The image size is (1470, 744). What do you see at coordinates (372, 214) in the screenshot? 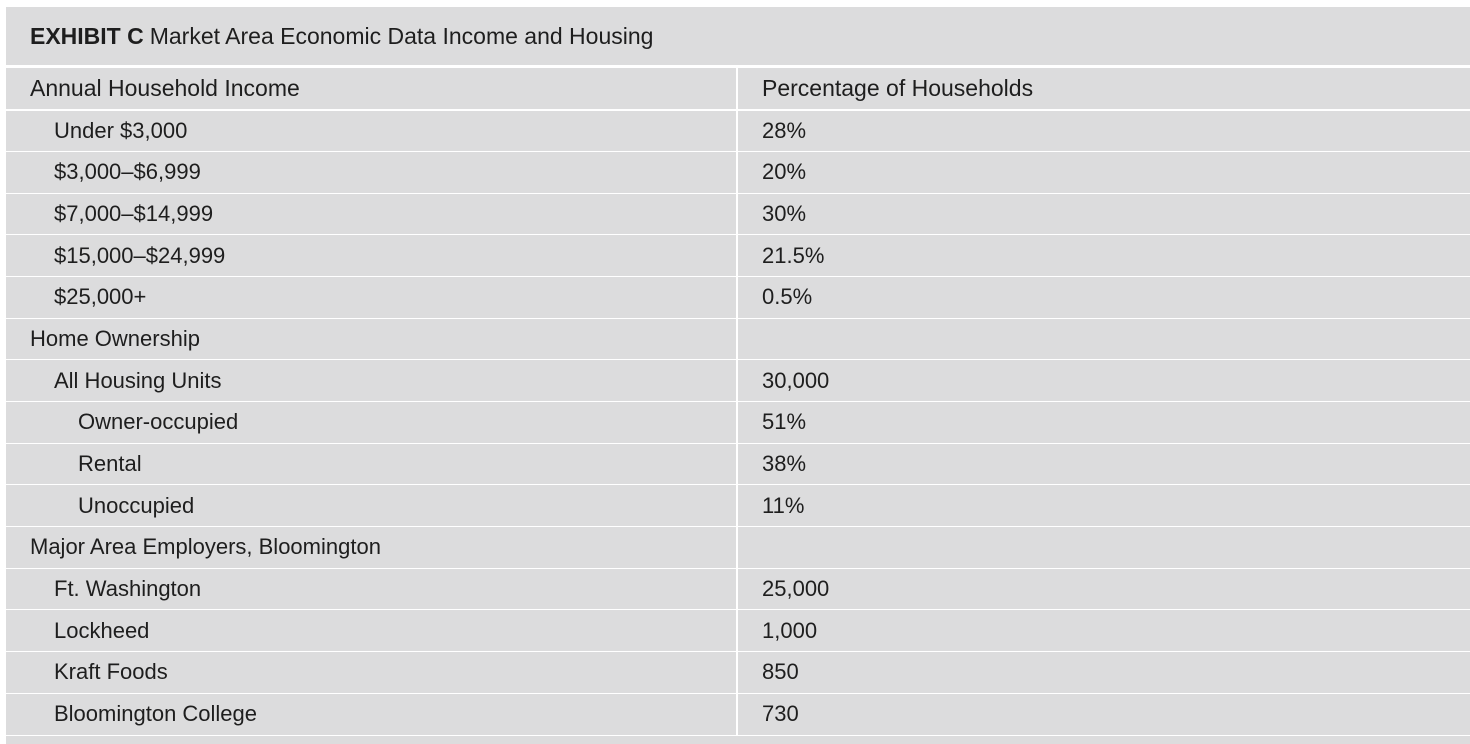
I see `row-label: $7,000–$14,999` at bounding box center [372, 214].